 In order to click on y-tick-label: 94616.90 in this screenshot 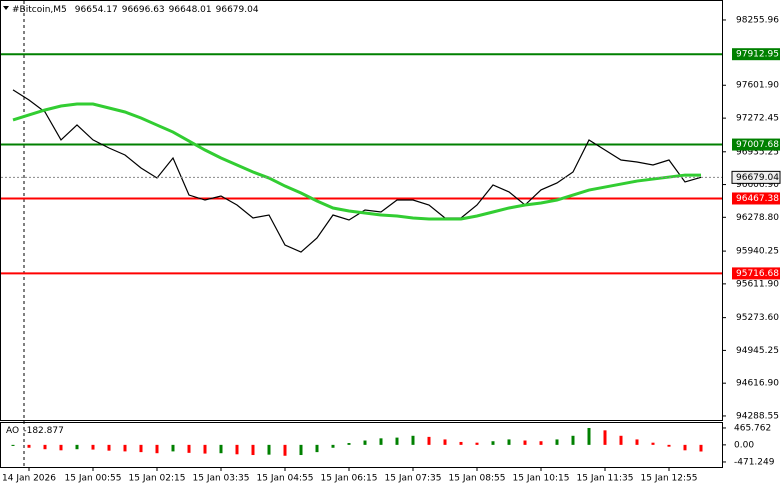, I will do `click(757, 384)`.